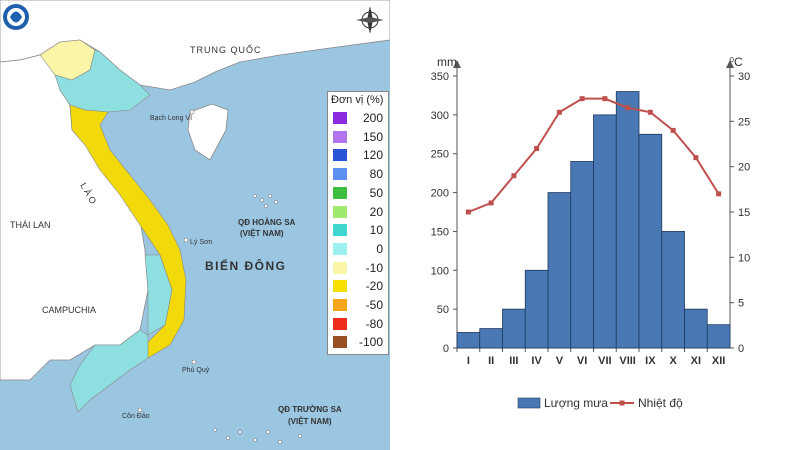  I want to click on legend-rainfall-label: Lượng mưa, so click(576, 403).